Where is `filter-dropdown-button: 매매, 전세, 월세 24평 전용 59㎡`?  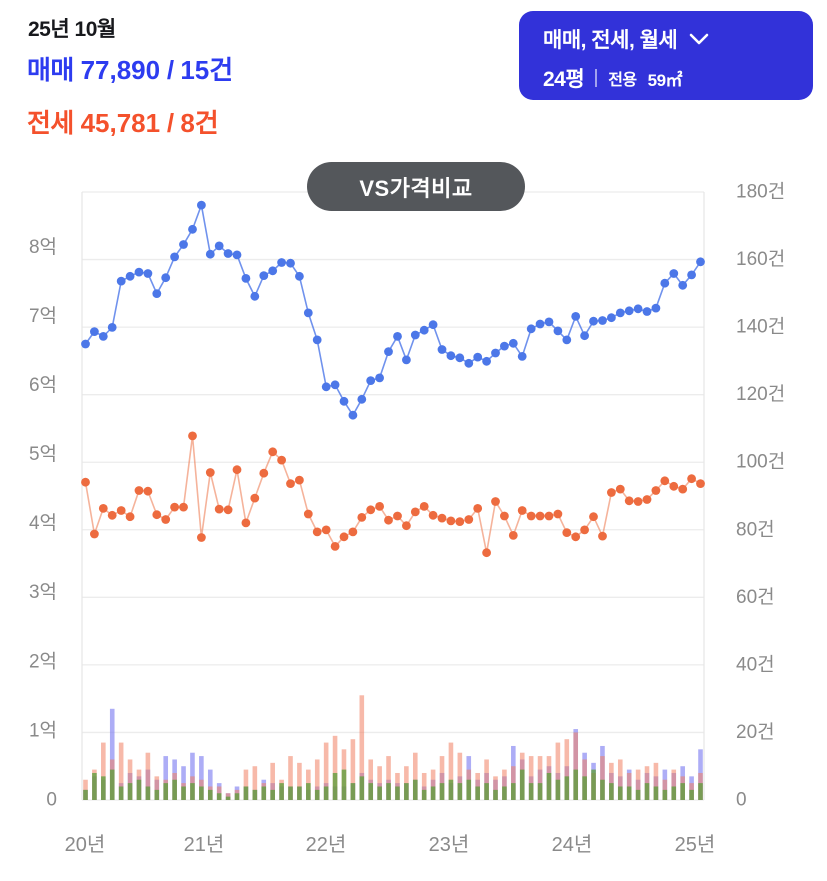 filter-dropdown-button: 매매, 전세, 월세 24평 전용 59㎡ is located at coordinates (666, 55).